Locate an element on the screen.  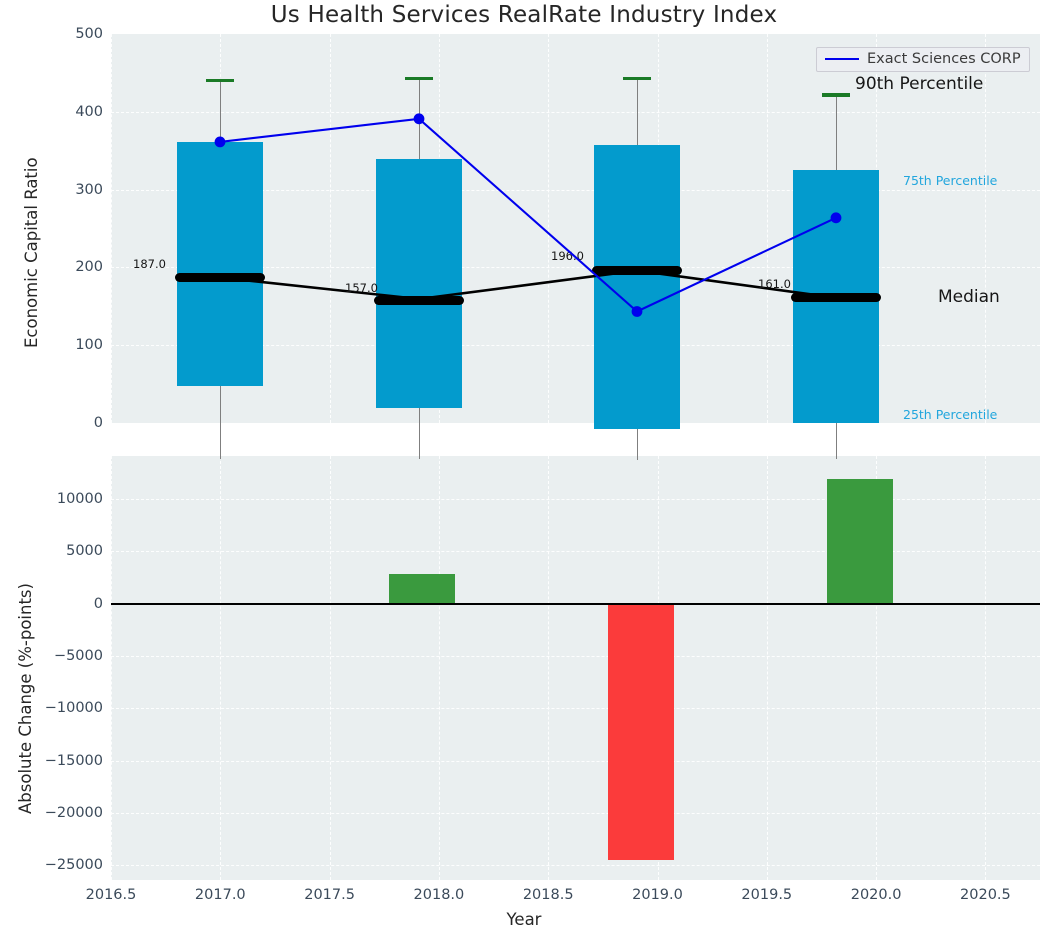
gridline-bot-minus5000 is located at coordinates (575, 656).